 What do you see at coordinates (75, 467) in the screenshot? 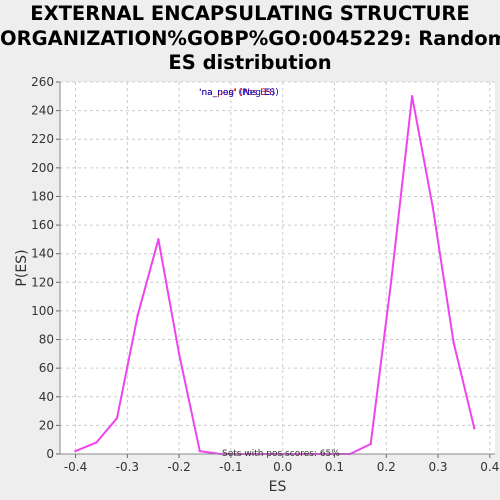
I see `x-tick-label: -0.4` at bounding box center [75, 467].